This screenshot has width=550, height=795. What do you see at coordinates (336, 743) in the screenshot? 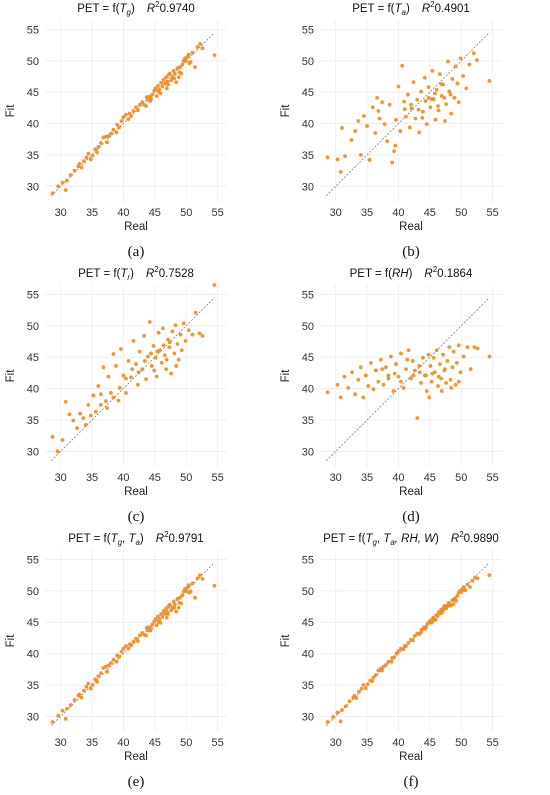
I see `x-tick-label: 30` at bounding box center [336, 743].